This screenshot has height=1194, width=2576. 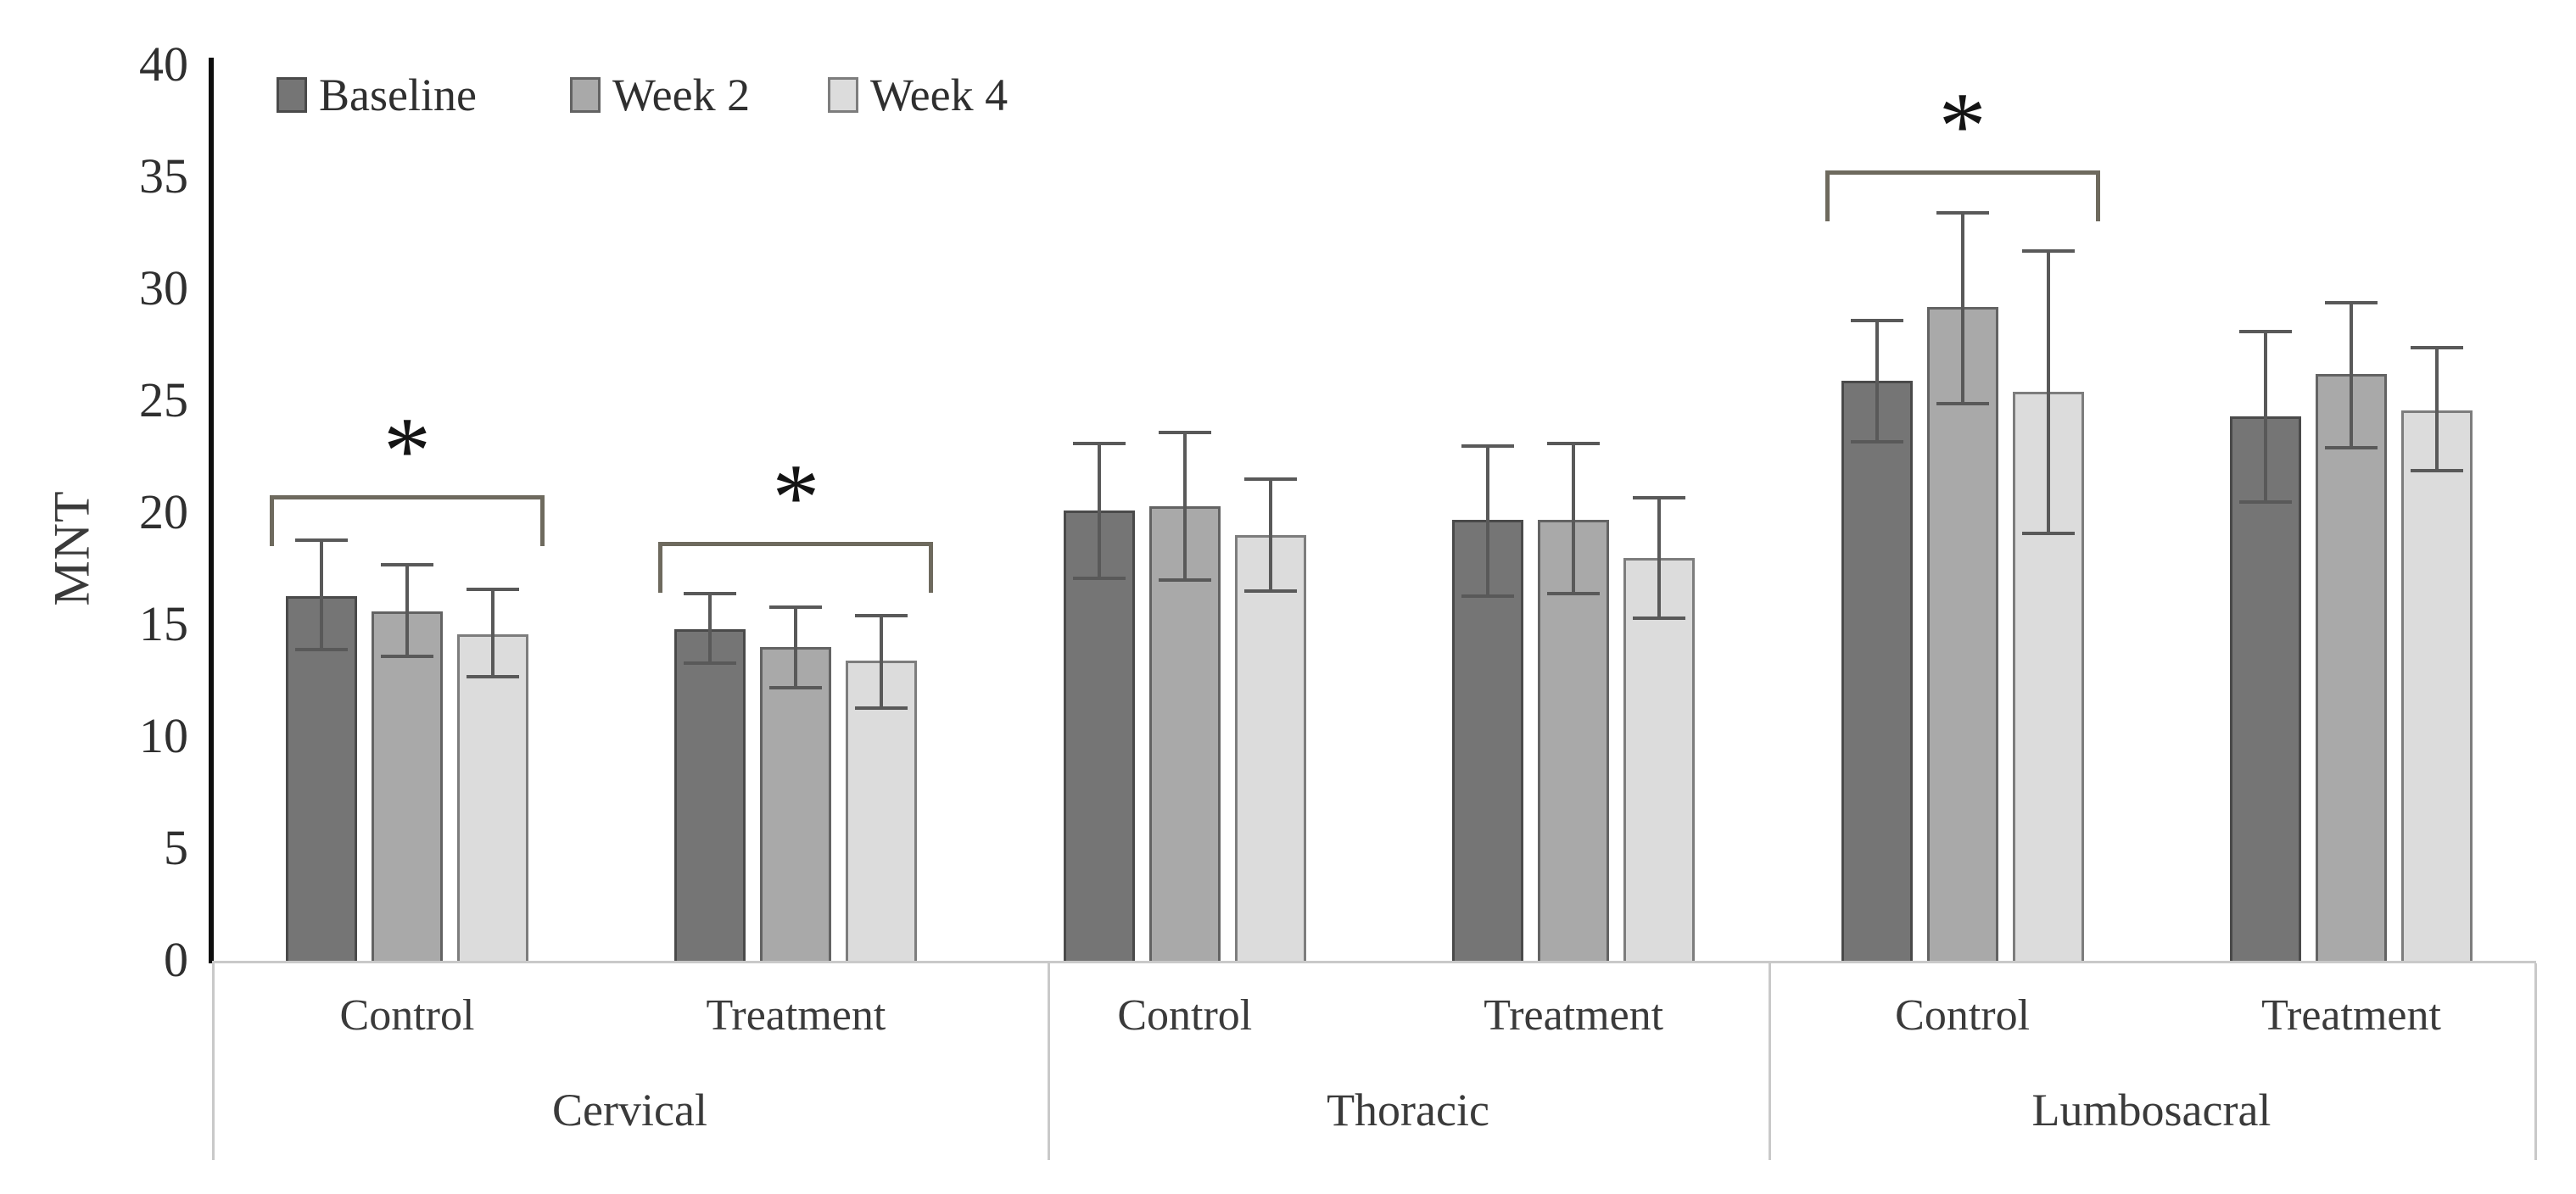 I want to click on legend-item-week4: Week 4, so click(x=918, y=95).